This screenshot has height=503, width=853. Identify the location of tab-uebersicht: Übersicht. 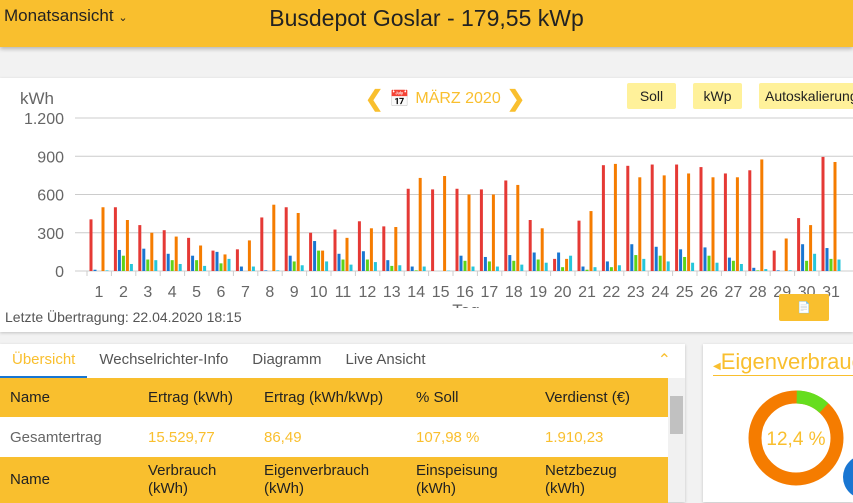
(43, 361).